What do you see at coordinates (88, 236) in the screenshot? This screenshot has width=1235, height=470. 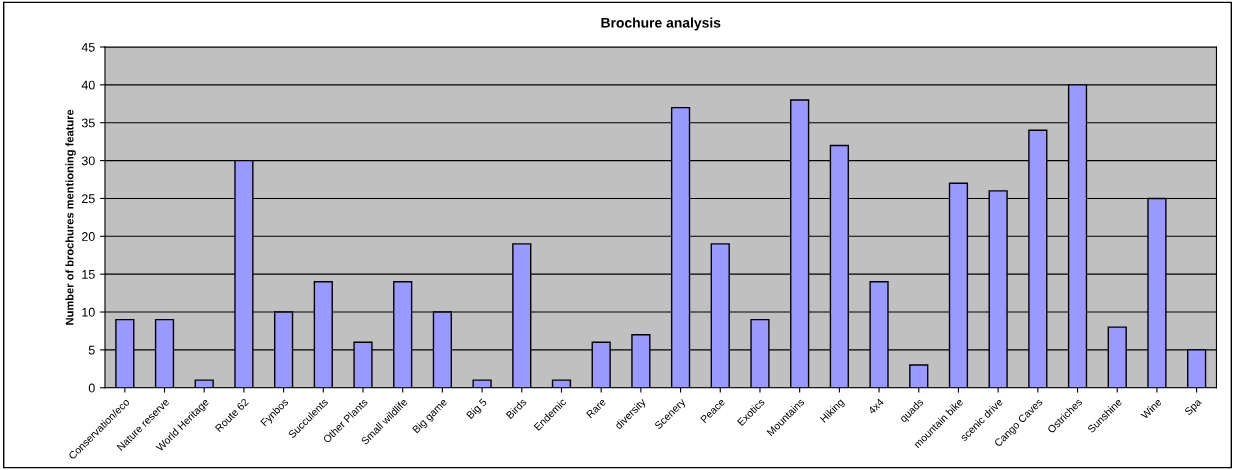 I see `y-tick-label: 20` at bounding box center [88, 236].